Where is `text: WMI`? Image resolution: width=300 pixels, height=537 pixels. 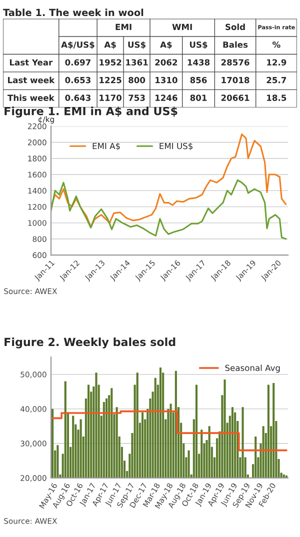 text: WMI is located at coordinates (182, 27).